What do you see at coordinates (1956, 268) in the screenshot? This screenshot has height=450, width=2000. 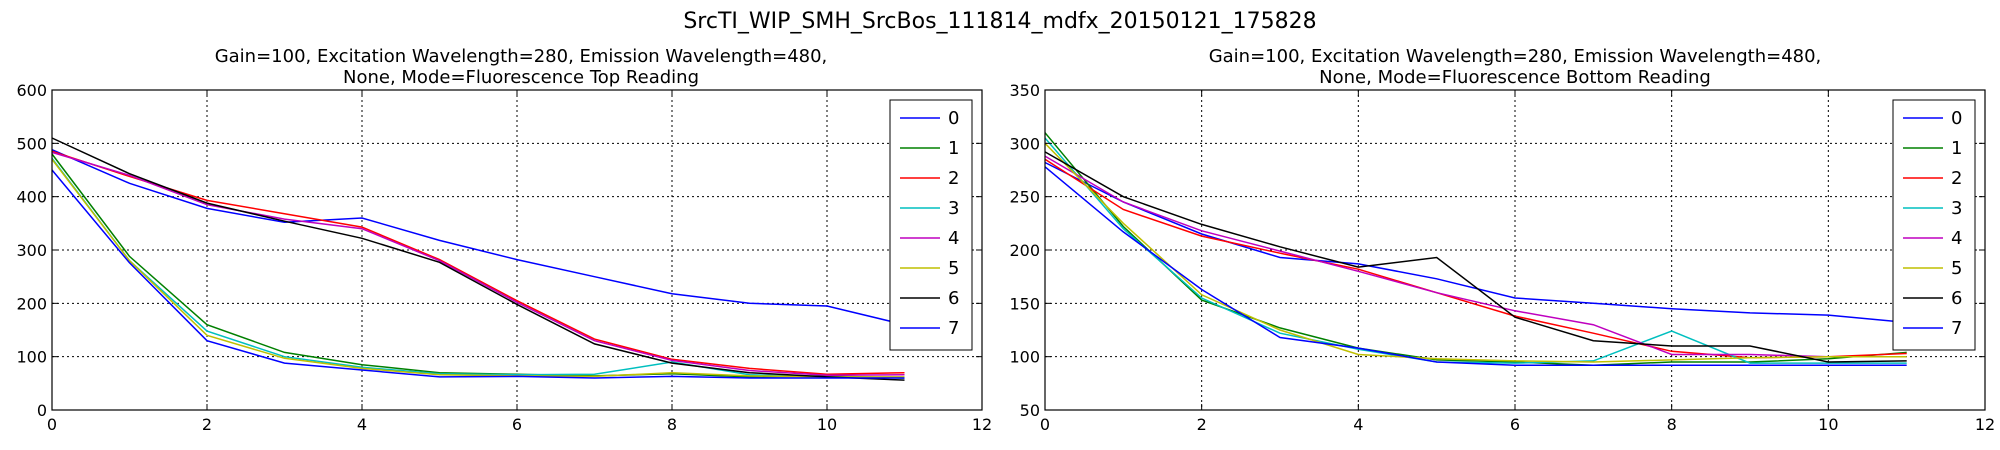 I see `right-legend-label-5: 5` at bounding box center [1956, 268].